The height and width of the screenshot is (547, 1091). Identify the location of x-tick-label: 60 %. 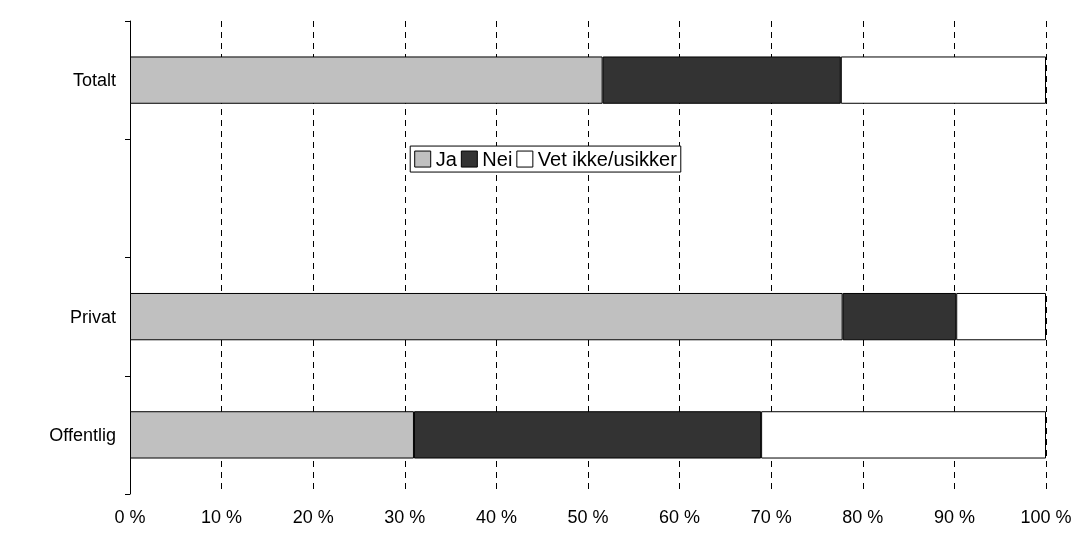
(680, 517).